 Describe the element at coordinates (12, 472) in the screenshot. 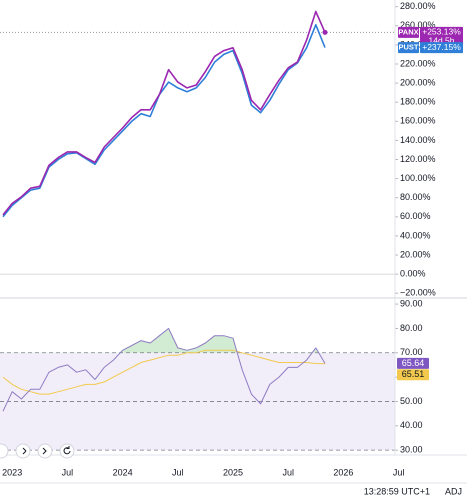

I see `x-tick-label: 2023` at that location.